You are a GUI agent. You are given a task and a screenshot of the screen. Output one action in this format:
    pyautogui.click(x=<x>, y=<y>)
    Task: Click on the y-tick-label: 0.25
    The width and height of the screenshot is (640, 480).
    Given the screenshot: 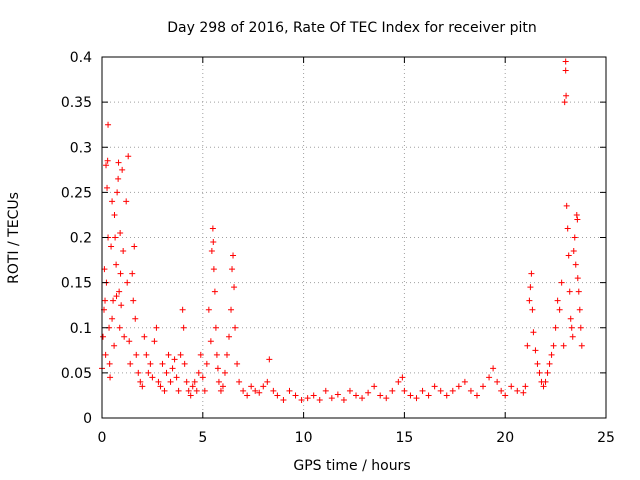 What is the action you would take?
    pyautogui.click(x=76, y=193)
    